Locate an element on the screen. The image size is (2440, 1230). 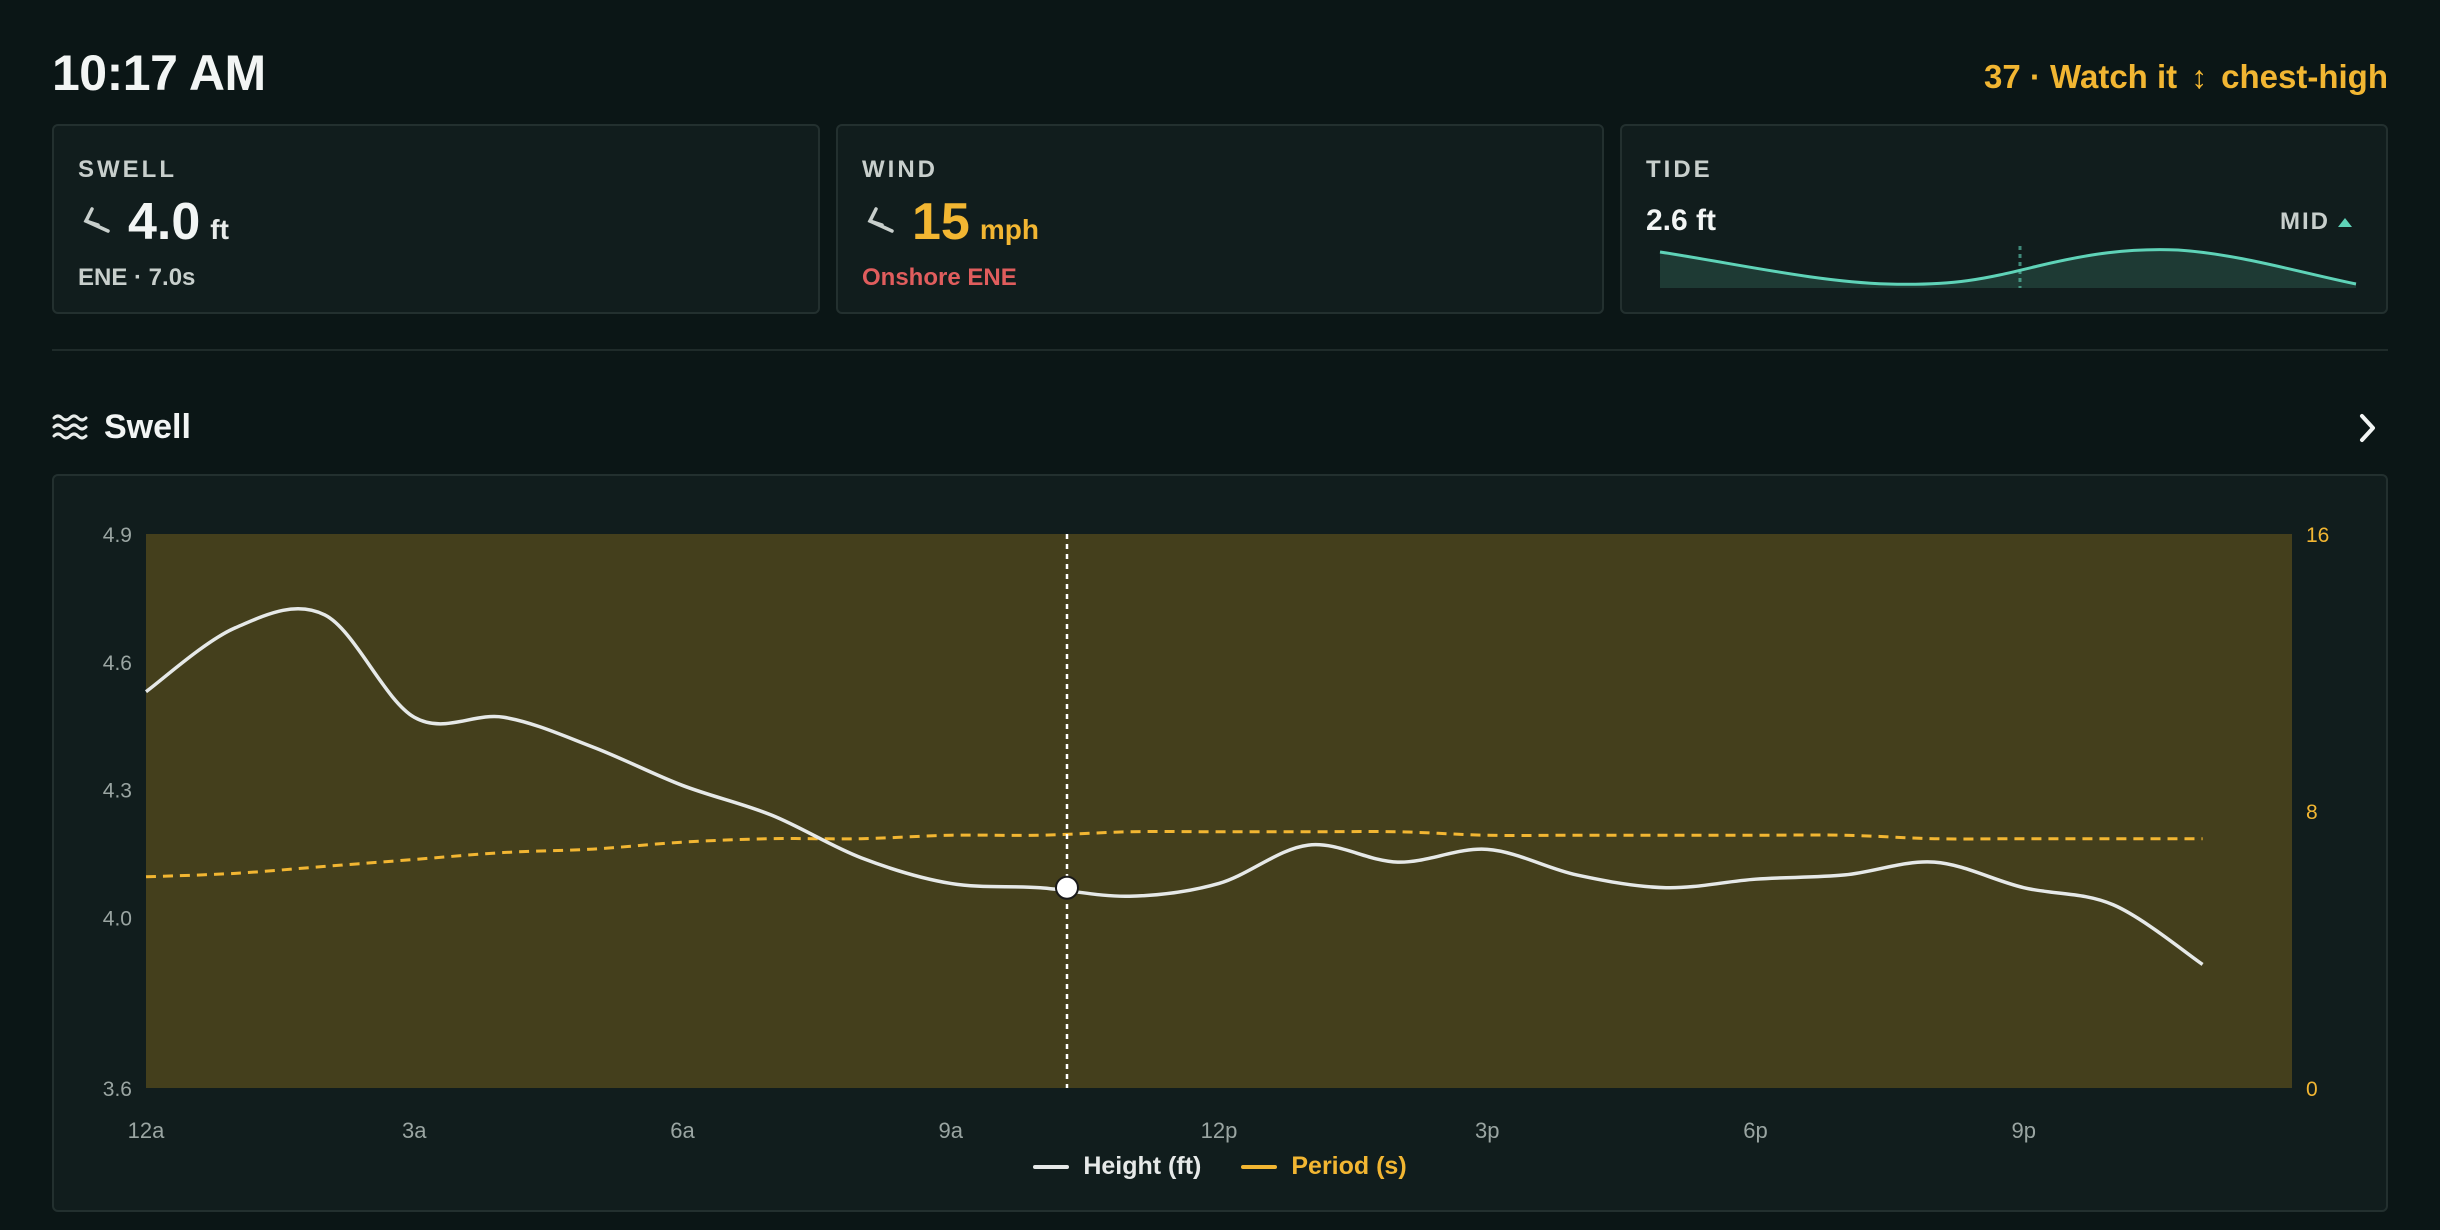
tide-card: TIDE 2.6 ft MID is located at coordinates (2004, 219).